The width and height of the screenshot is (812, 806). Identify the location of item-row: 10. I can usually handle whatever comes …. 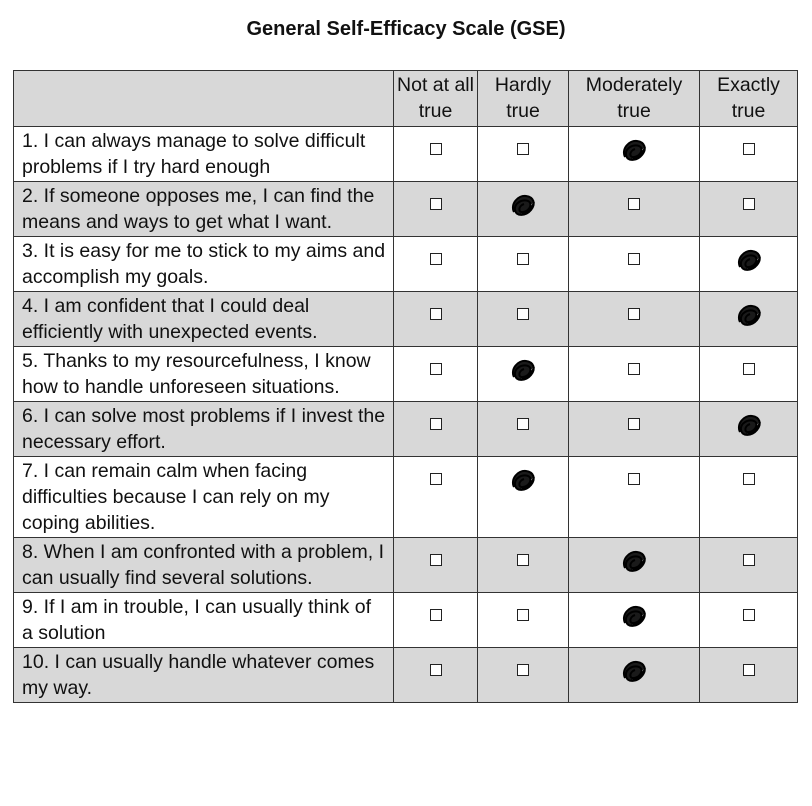
(405, 675).